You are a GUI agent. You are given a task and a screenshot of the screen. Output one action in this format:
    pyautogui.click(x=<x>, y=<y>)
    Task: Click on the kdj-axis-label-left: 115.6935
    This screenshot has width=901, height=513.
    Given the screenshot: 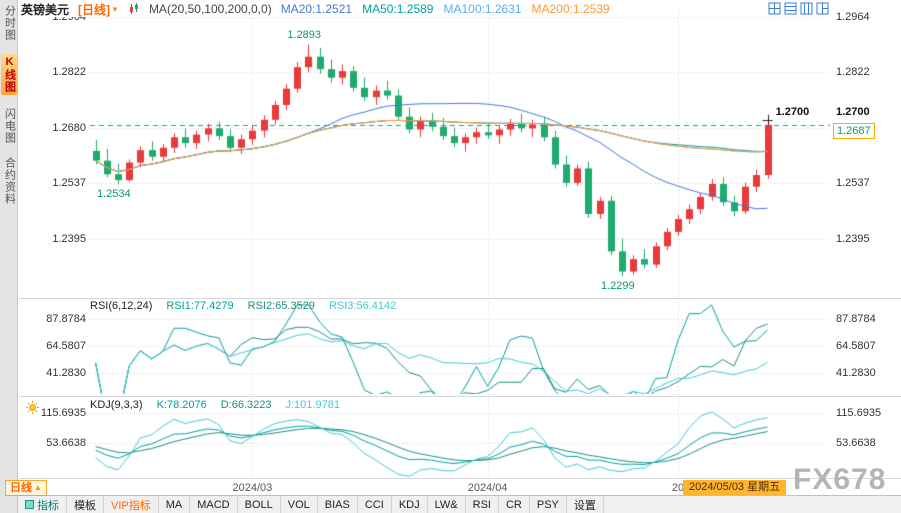 What is the action you would take?
    pyautogui.click(x=63, y=413)
    